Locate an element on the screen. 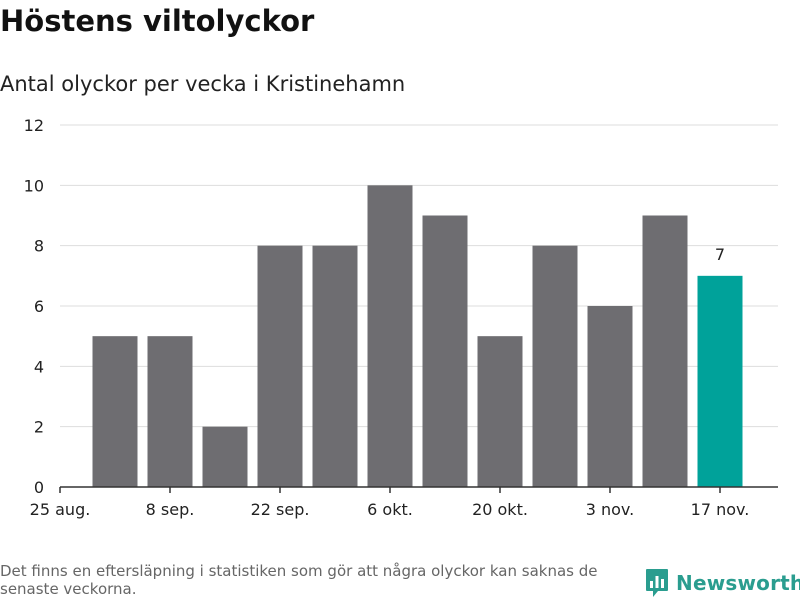  chart-title: Höstens viltolyckor is located at coordinates (157, 21).